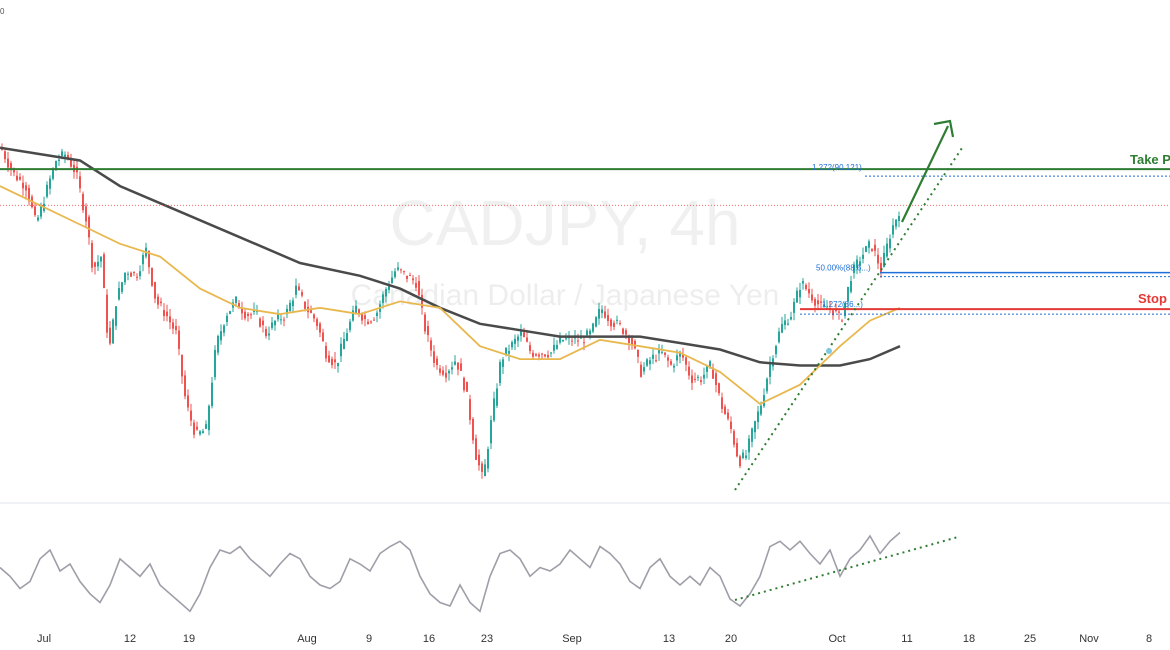  I want to click on rsi-panel, so click(479, 572).